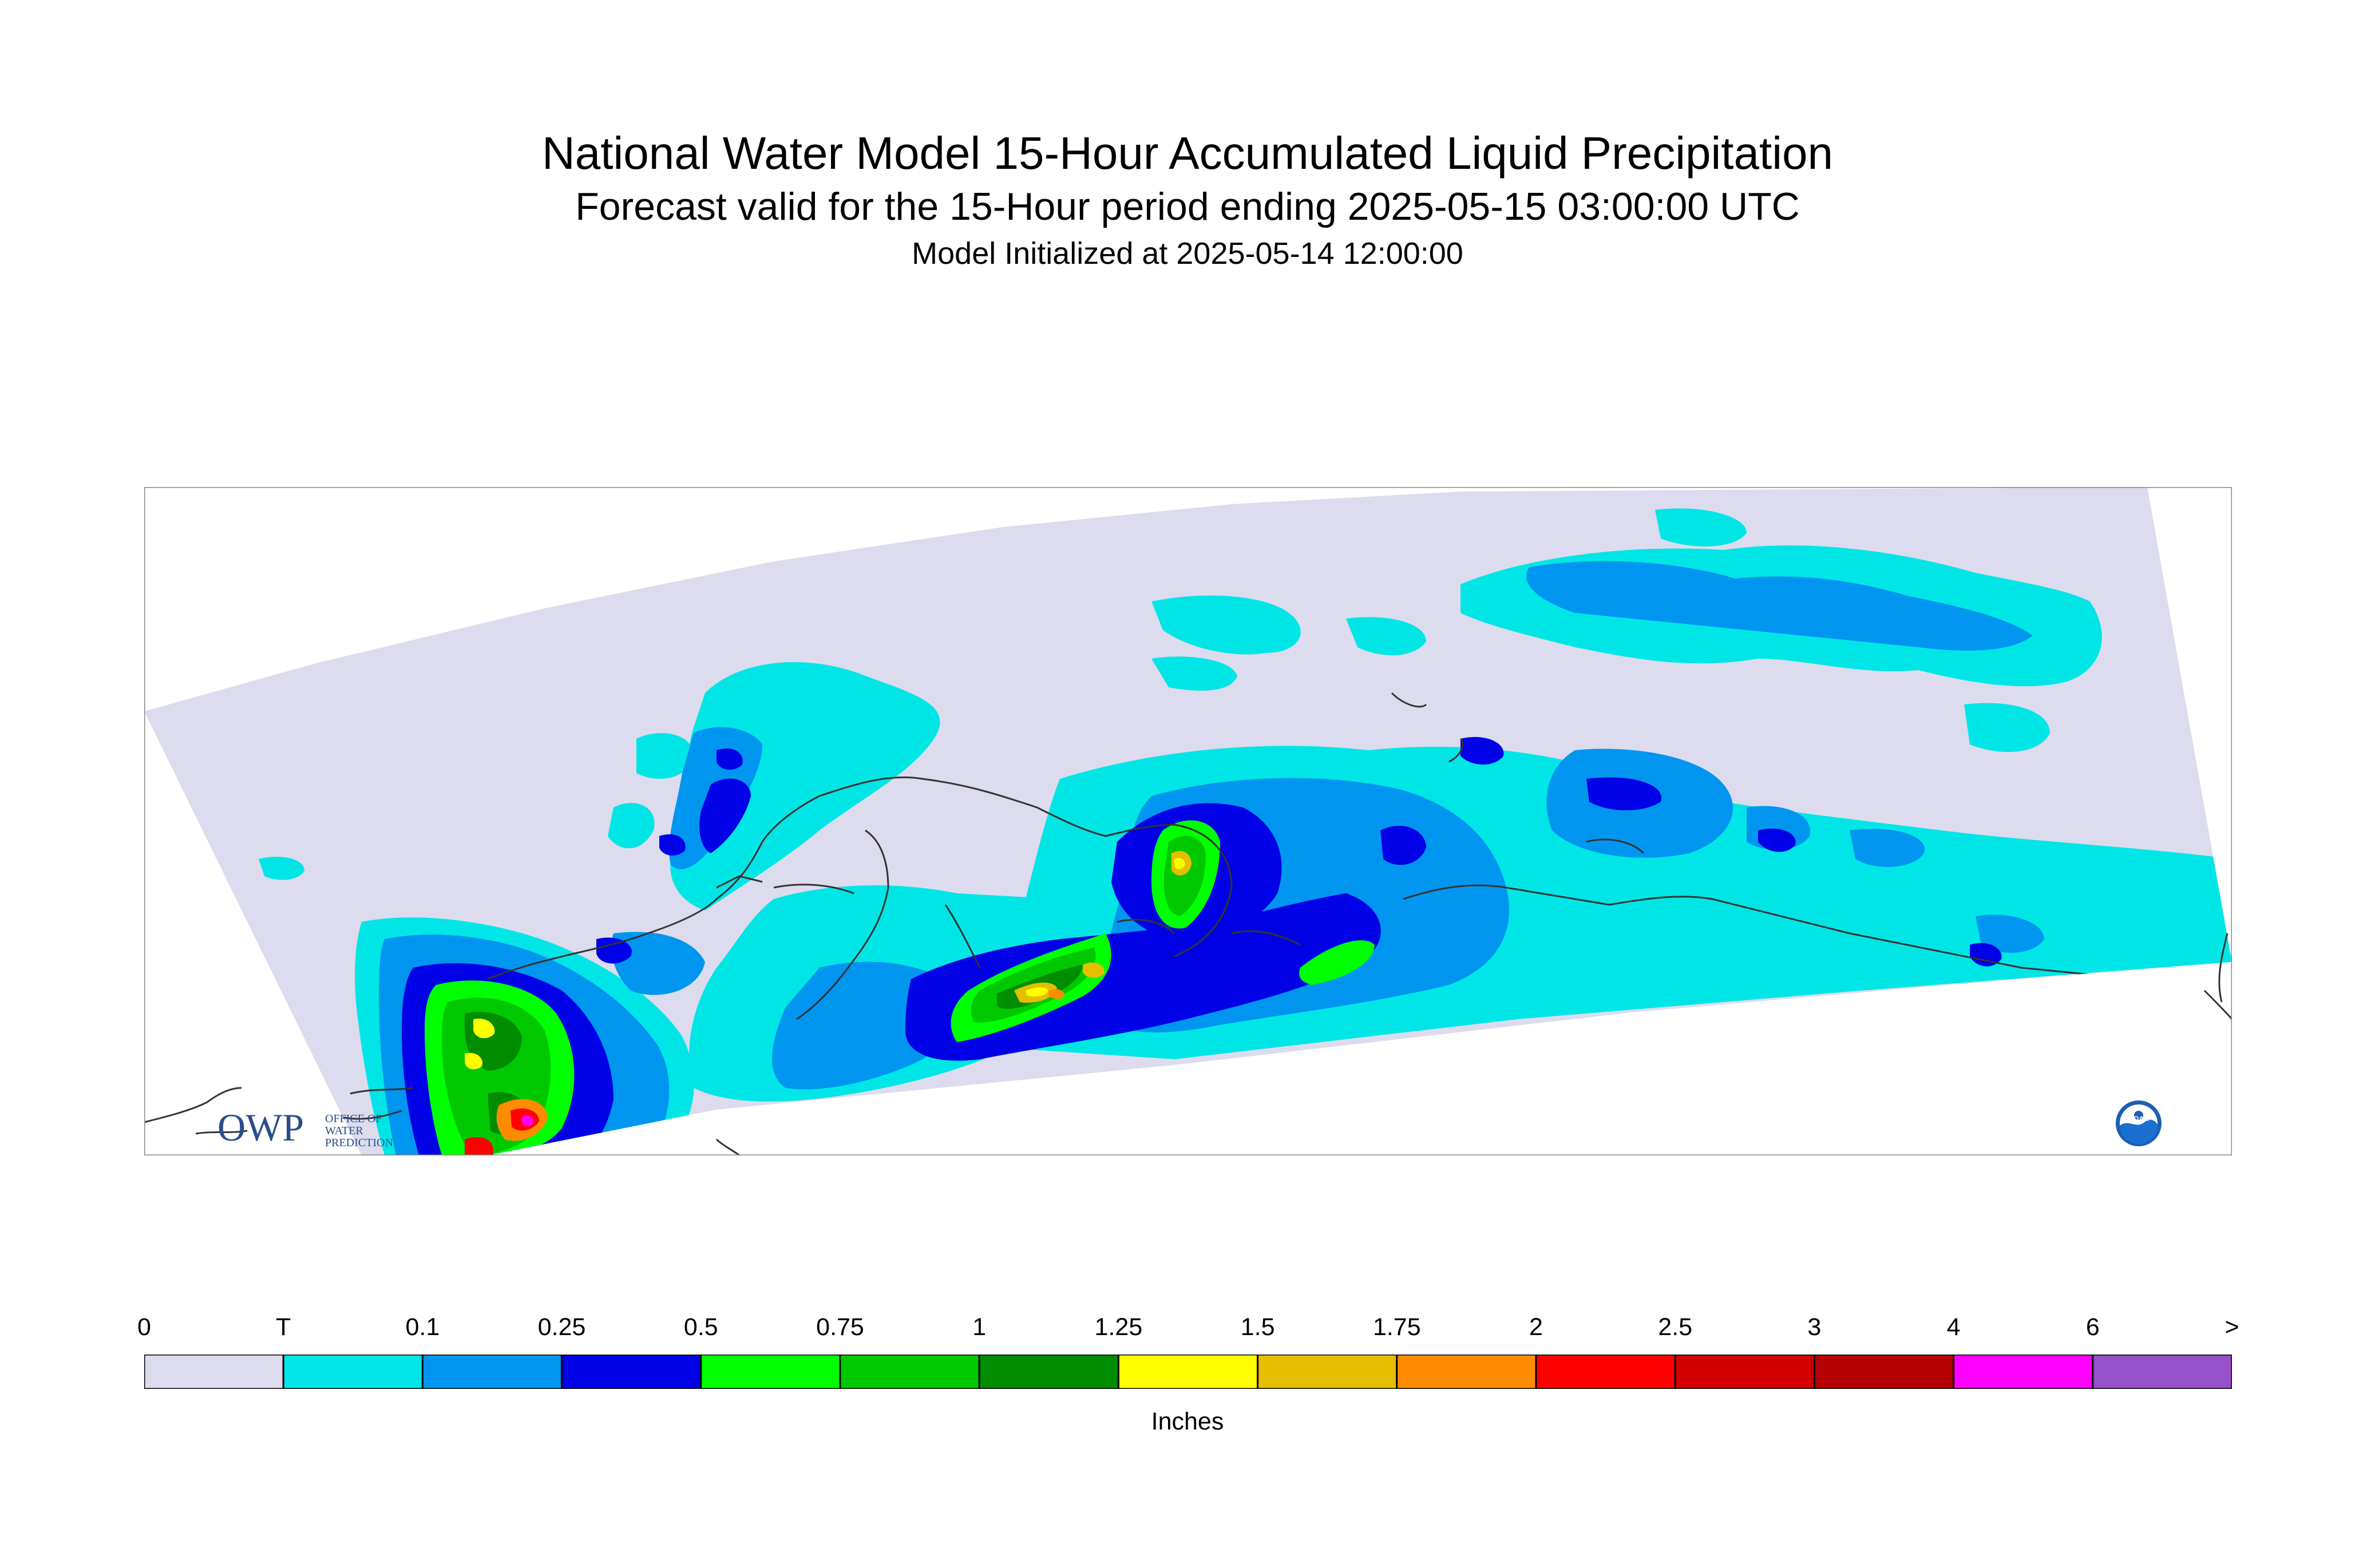 This screenshot has height=1568, width=2375. I want to click on legend-tick-label: 0.75, so click(840, 1327).